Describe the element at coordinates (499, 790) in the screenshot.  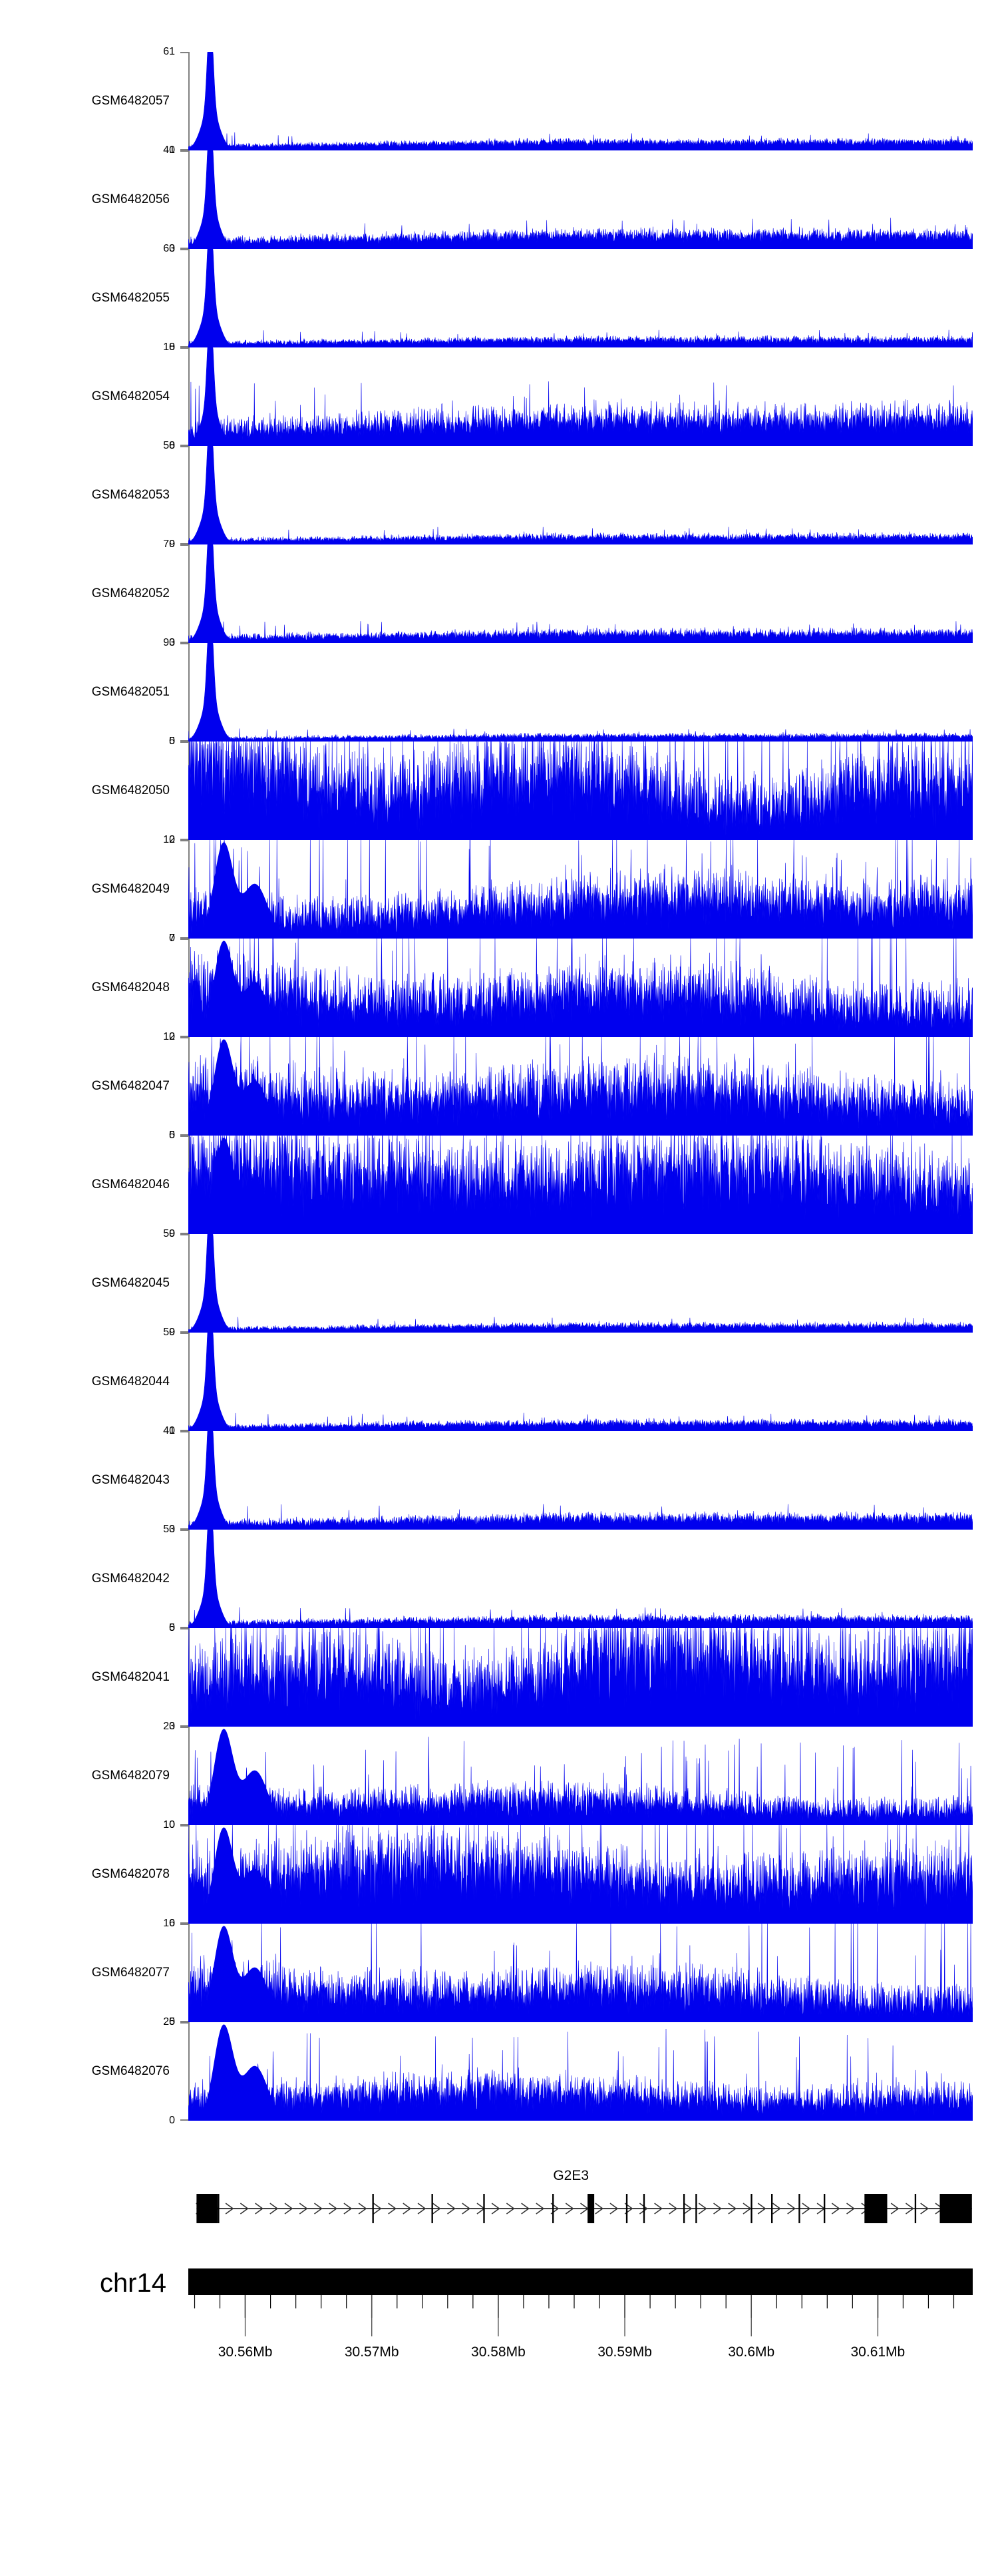
I see `coverage-track: GSM6482050 5 0` at that location.